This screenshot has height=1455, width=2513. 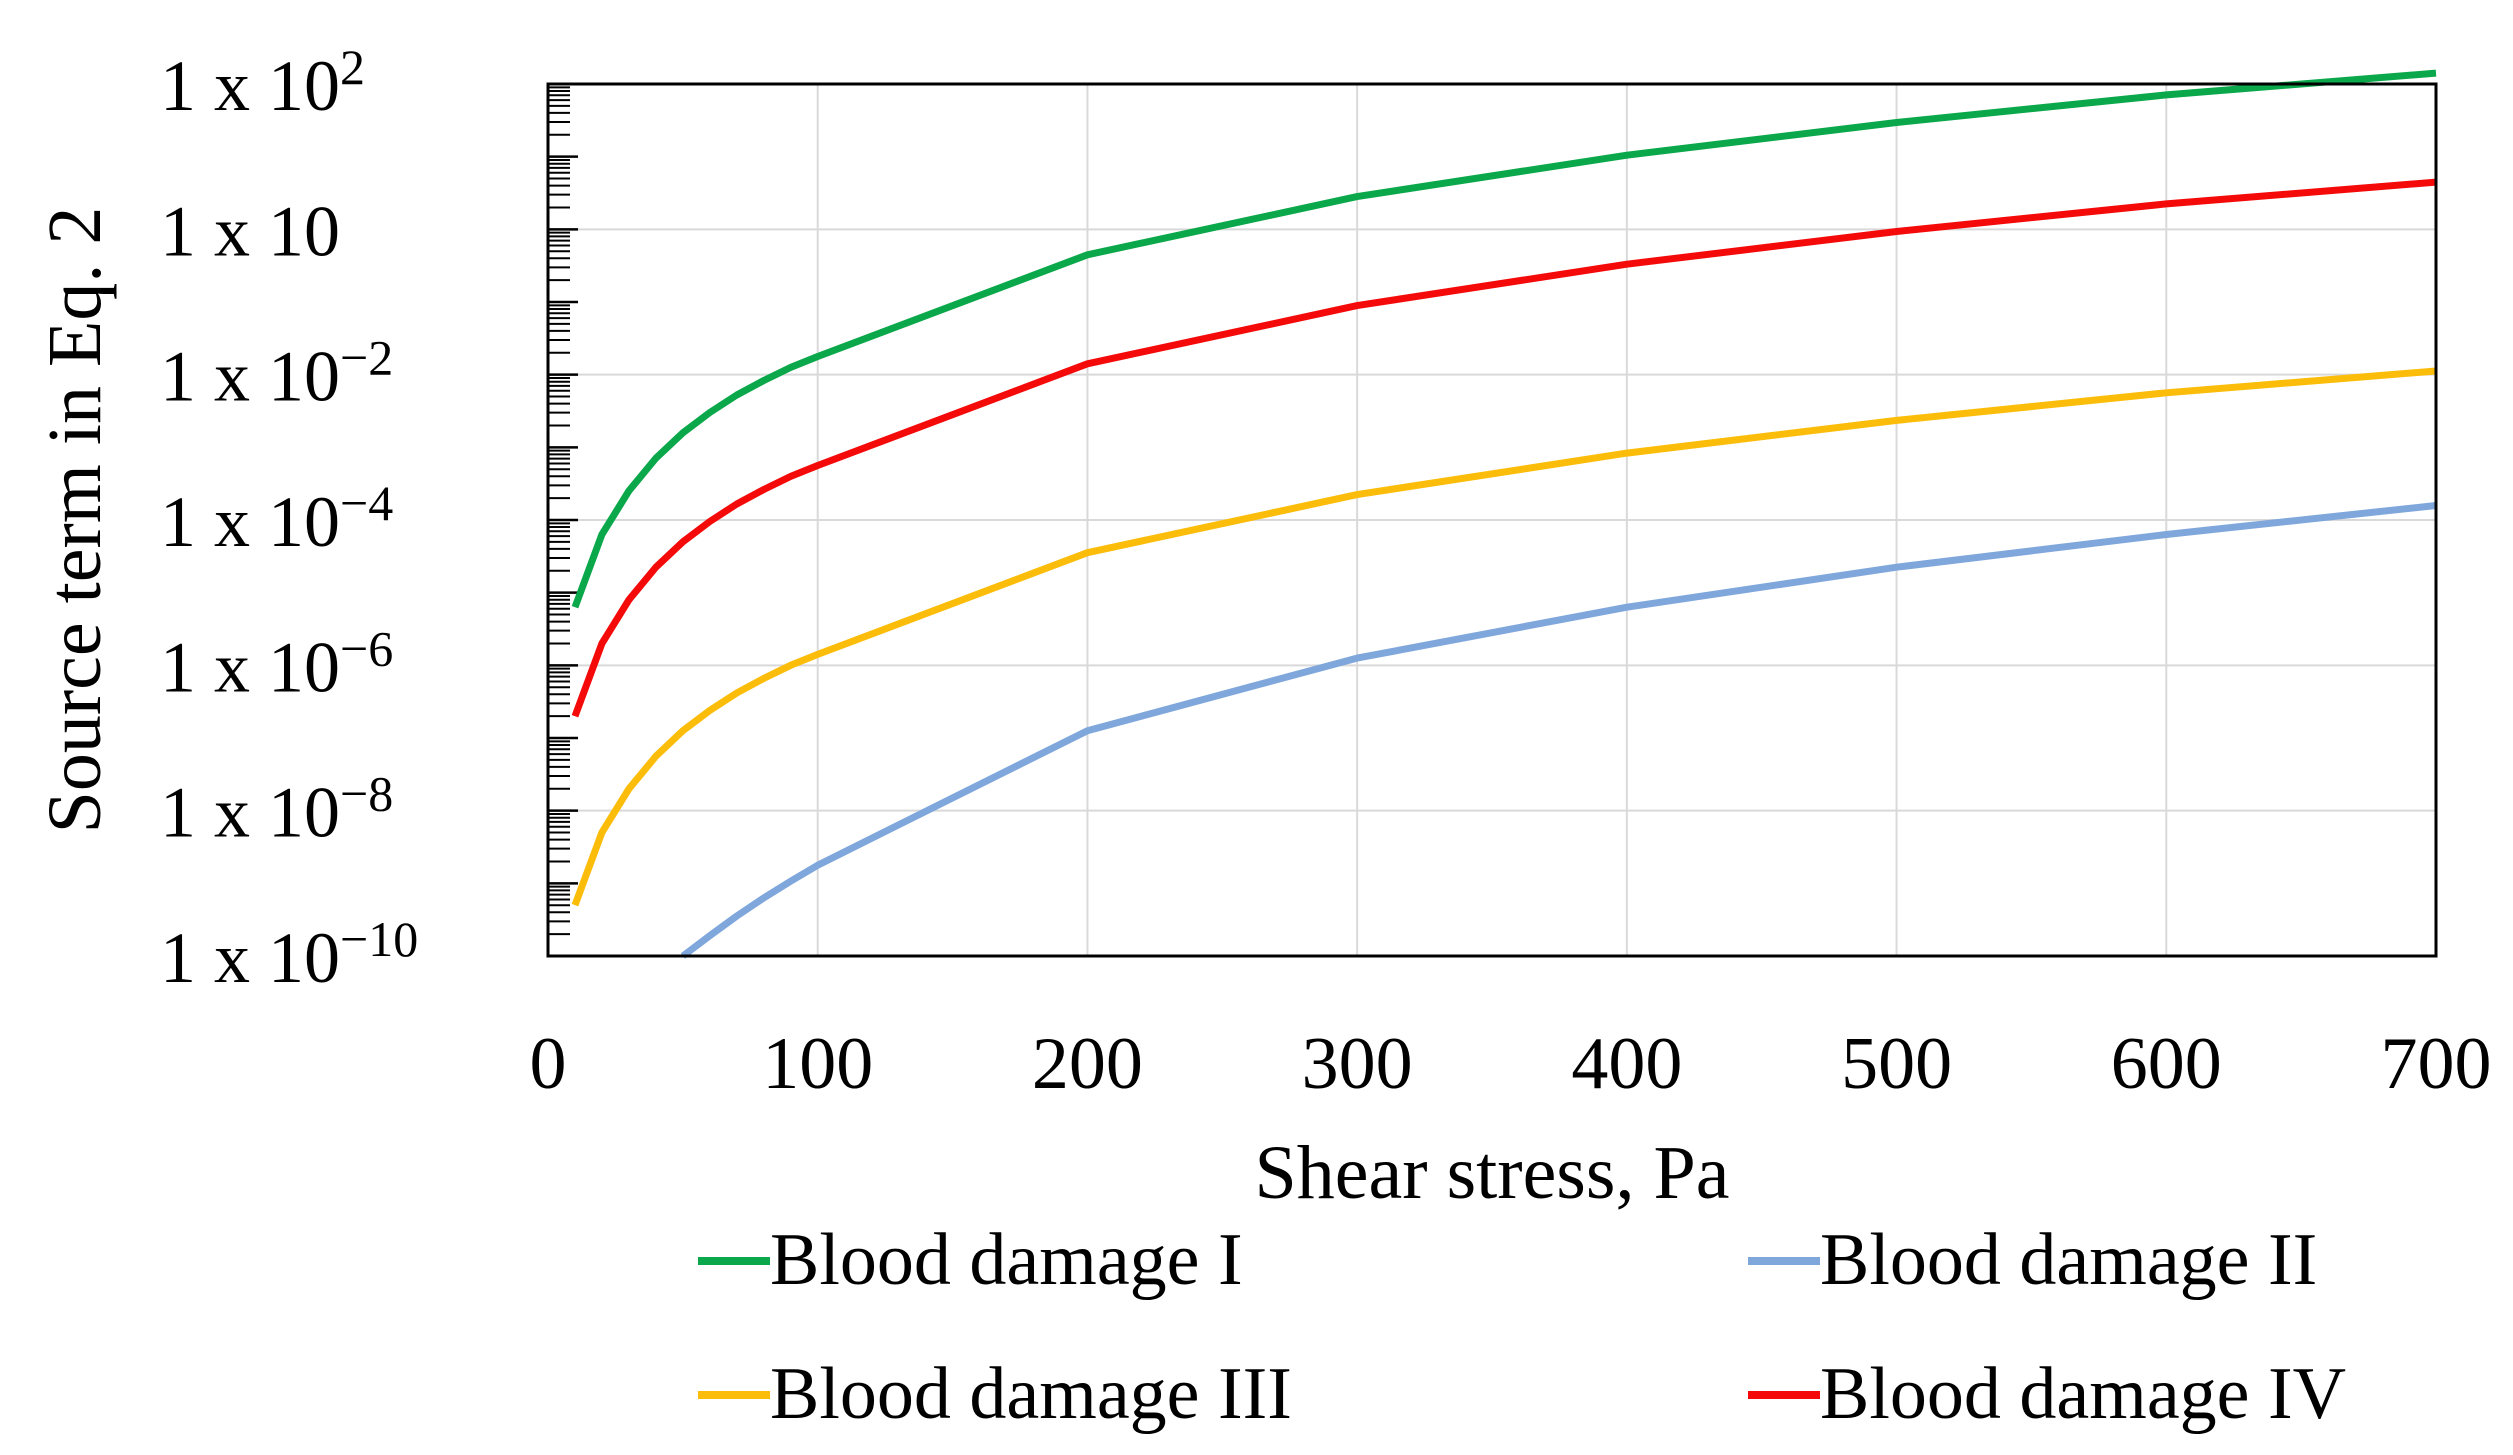 What do you see at coordinates (75, 520) in the screenshot?
I see `y-axis-label: Source term in Eq. 2` at bounding box center [75, 520].